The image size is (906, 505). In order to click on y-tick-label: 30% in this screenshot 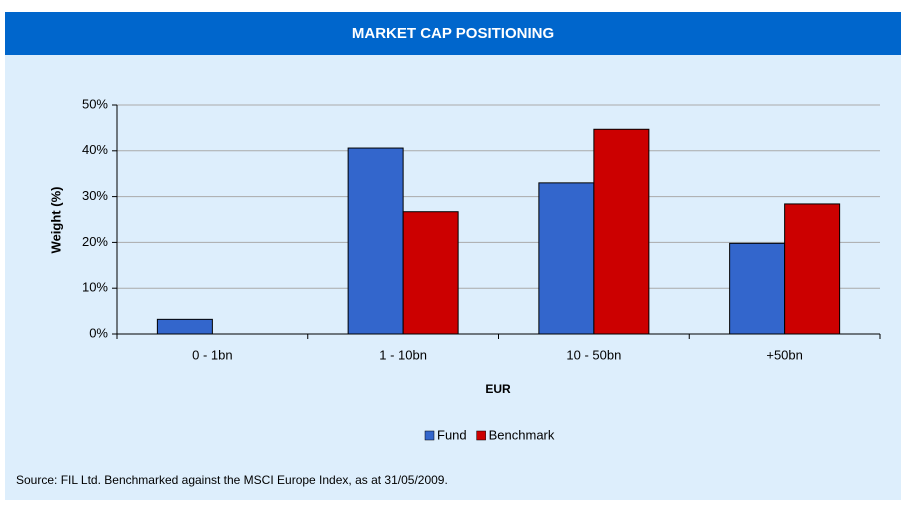, I will do `click(95, 195)`.